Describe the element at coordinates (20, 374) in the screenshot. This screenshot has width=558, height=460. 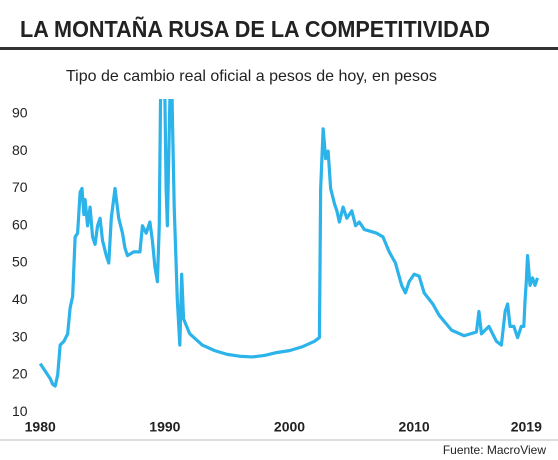
I see `y-tick-label: 20` at that location.